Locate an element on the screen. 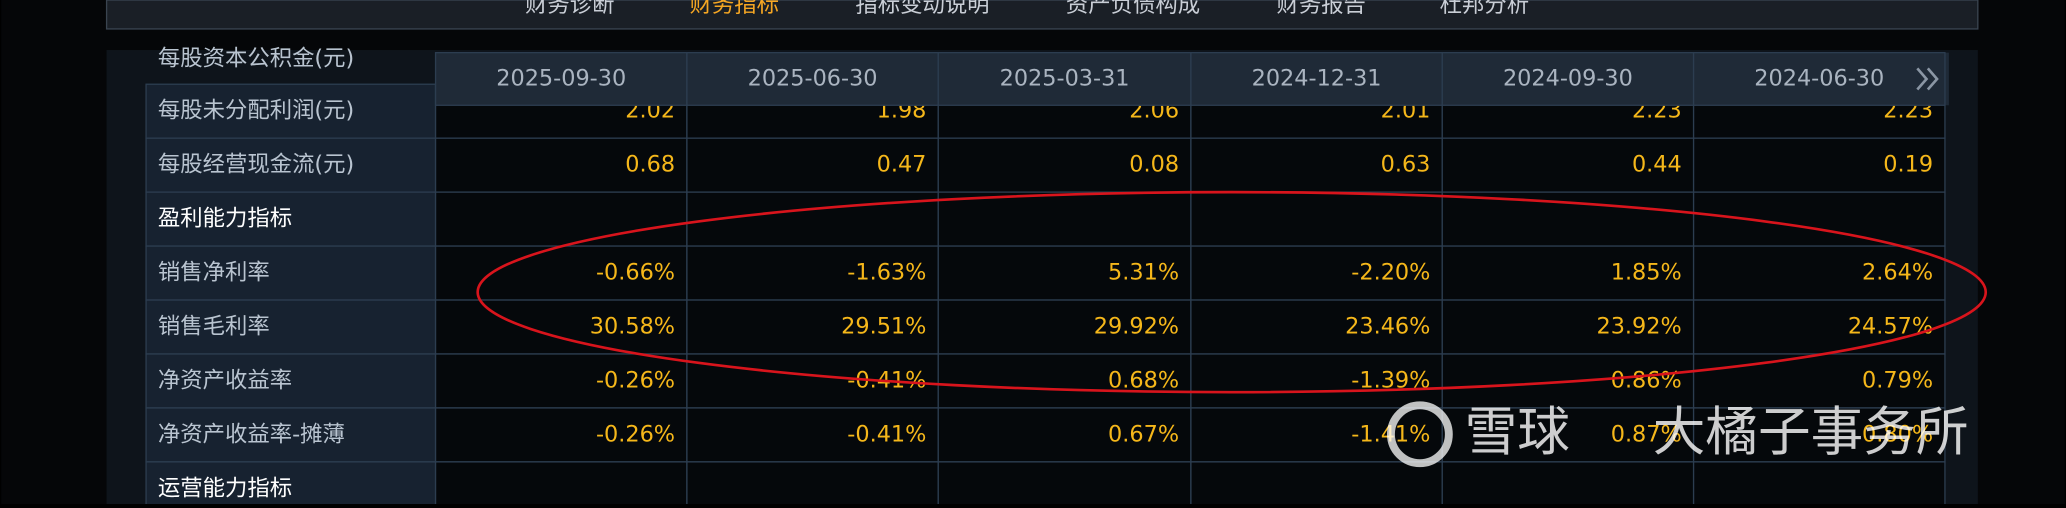 The width and height of the screenshot is (2066, 508). header-date: 2024-12-31 is located at coordinates (1317, 78).